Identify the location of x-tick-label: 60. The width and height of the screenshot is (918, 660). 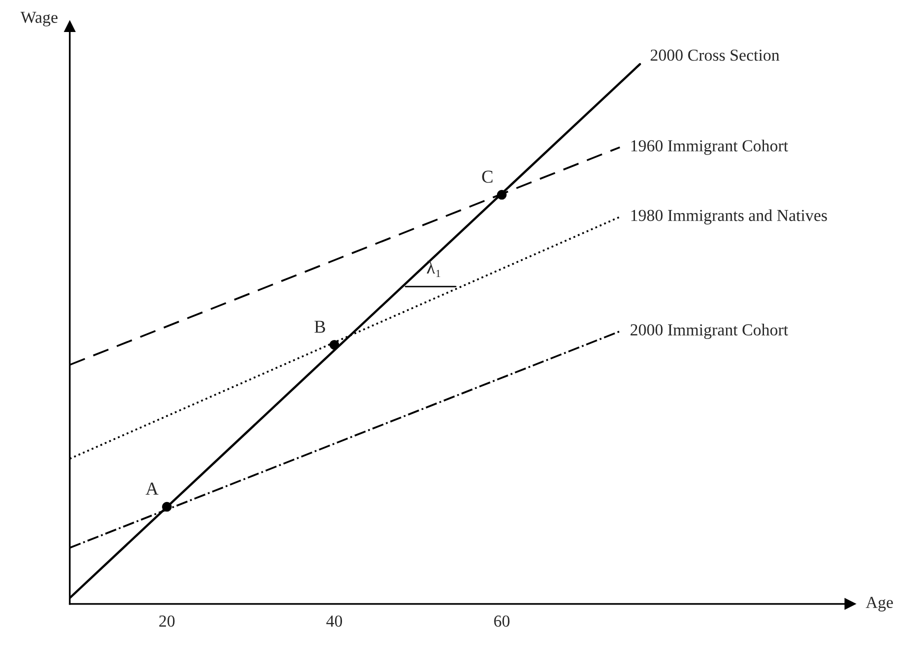
(502, 621).